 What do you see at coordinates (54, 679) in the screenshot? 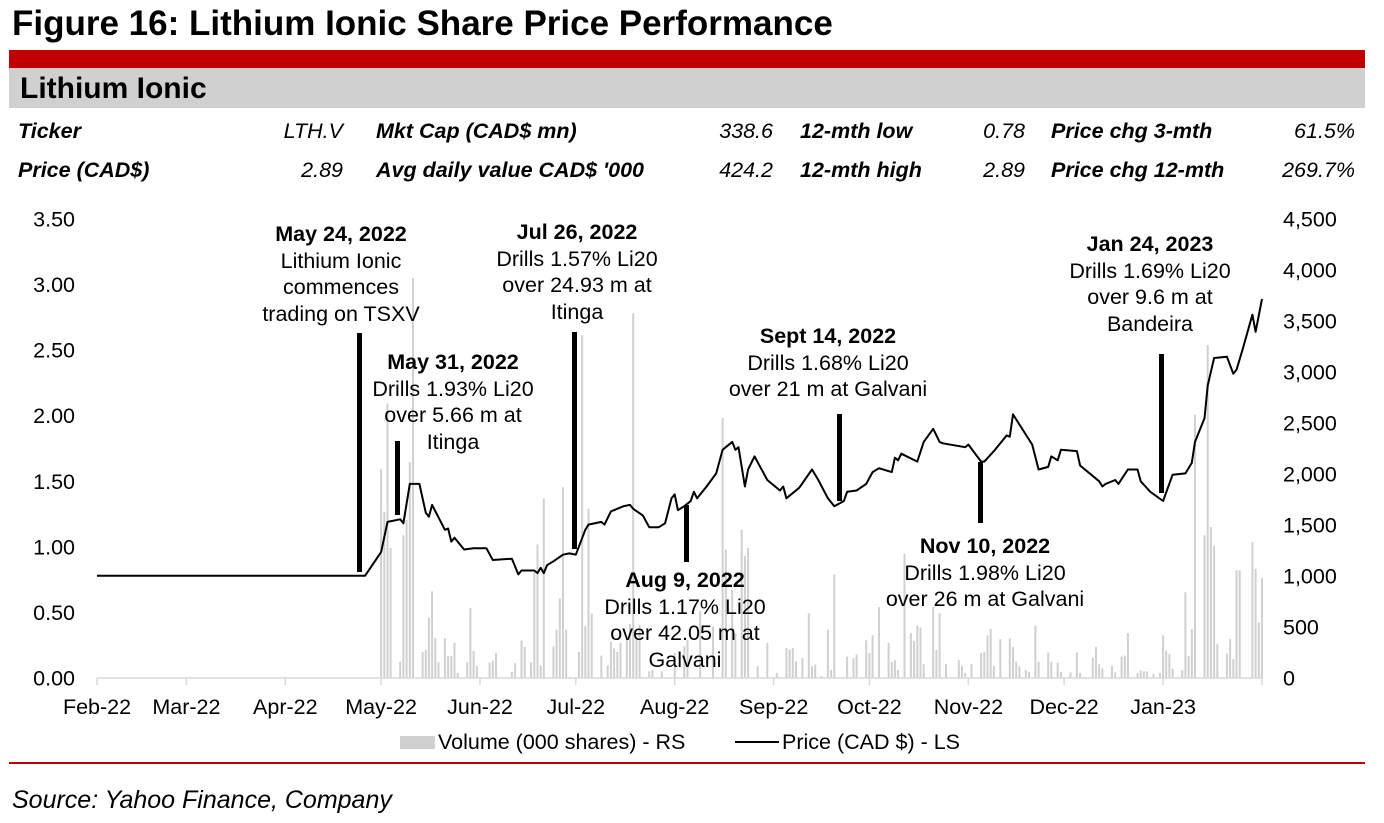
I see `y-left-tick-label: 0.00` at bounding box center [54, 679].